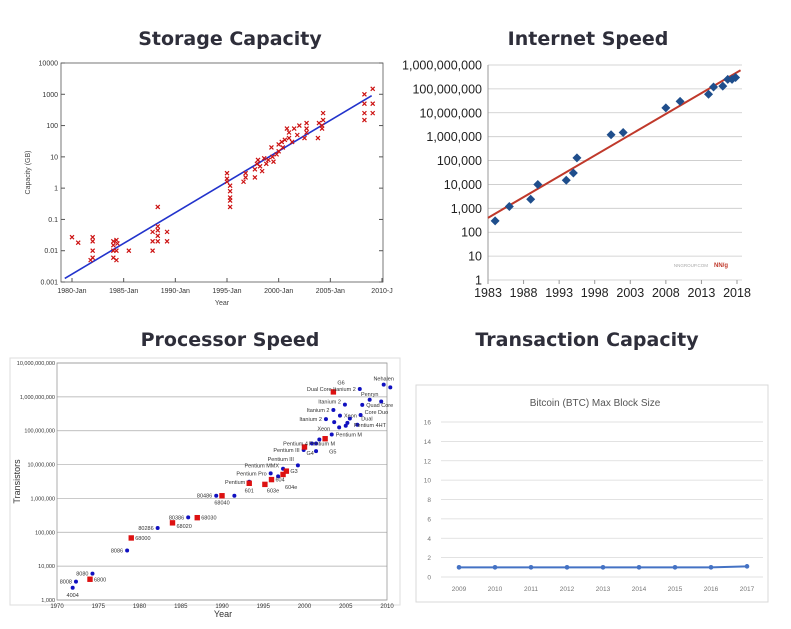 The height and width of the screenshot is (629, 791). Describe the element at coordinates (49, 64) in the screenshot. I see `y-tick-label: 10000` at that location.